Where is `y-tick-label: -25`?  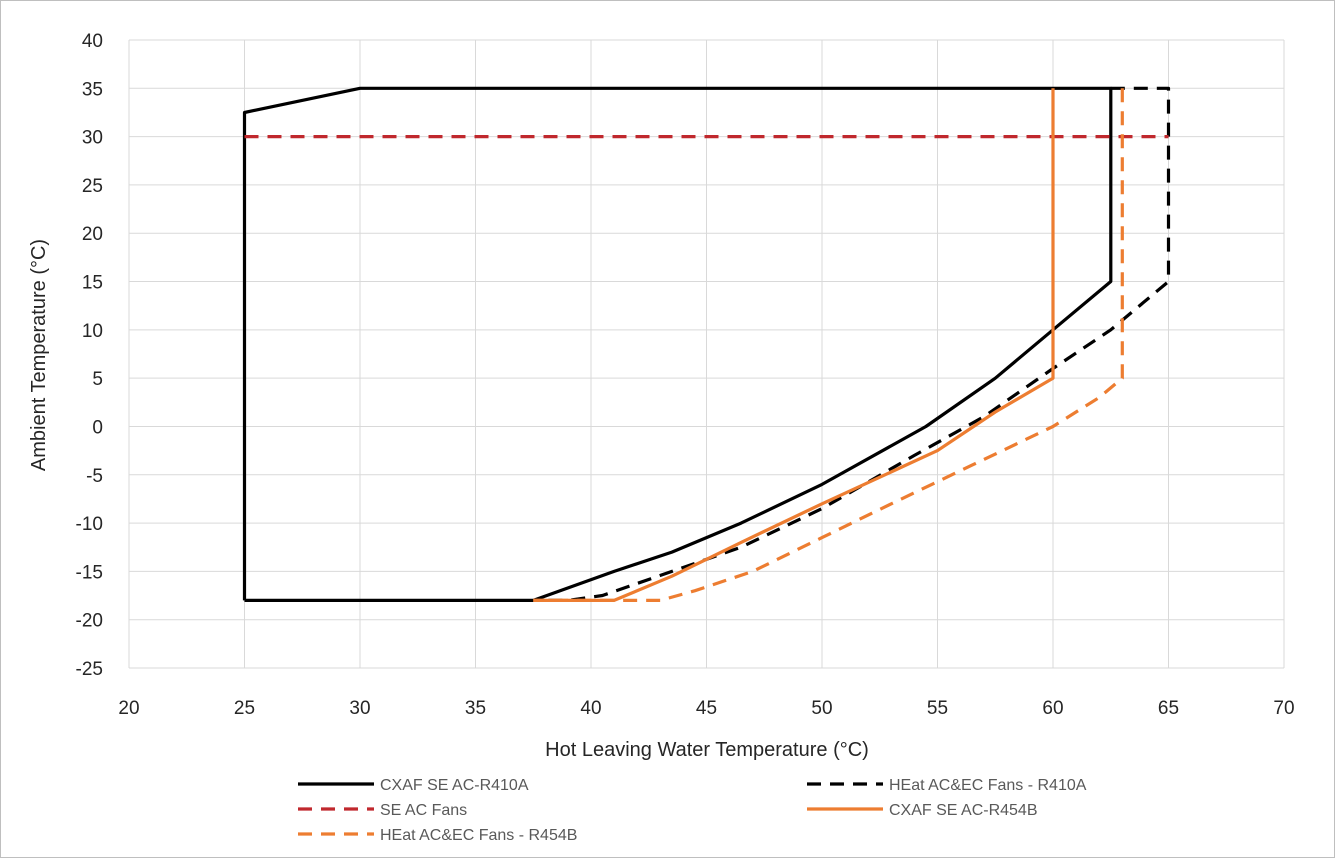 y-tick-label: -25 is located at coordinates (89, 669).